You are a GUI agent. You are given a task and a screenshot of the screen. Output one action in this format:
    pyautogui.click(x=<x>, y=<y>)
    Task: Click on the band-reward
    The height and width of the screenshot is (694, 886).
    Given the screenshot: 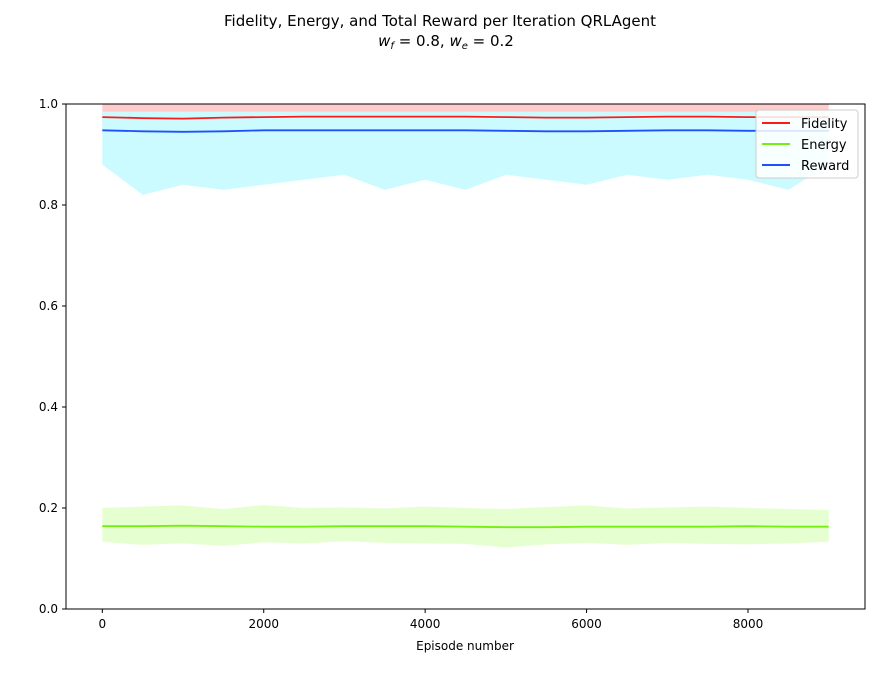 What is the action you would take?
    pyautogui.click(x=465, y=153)
    